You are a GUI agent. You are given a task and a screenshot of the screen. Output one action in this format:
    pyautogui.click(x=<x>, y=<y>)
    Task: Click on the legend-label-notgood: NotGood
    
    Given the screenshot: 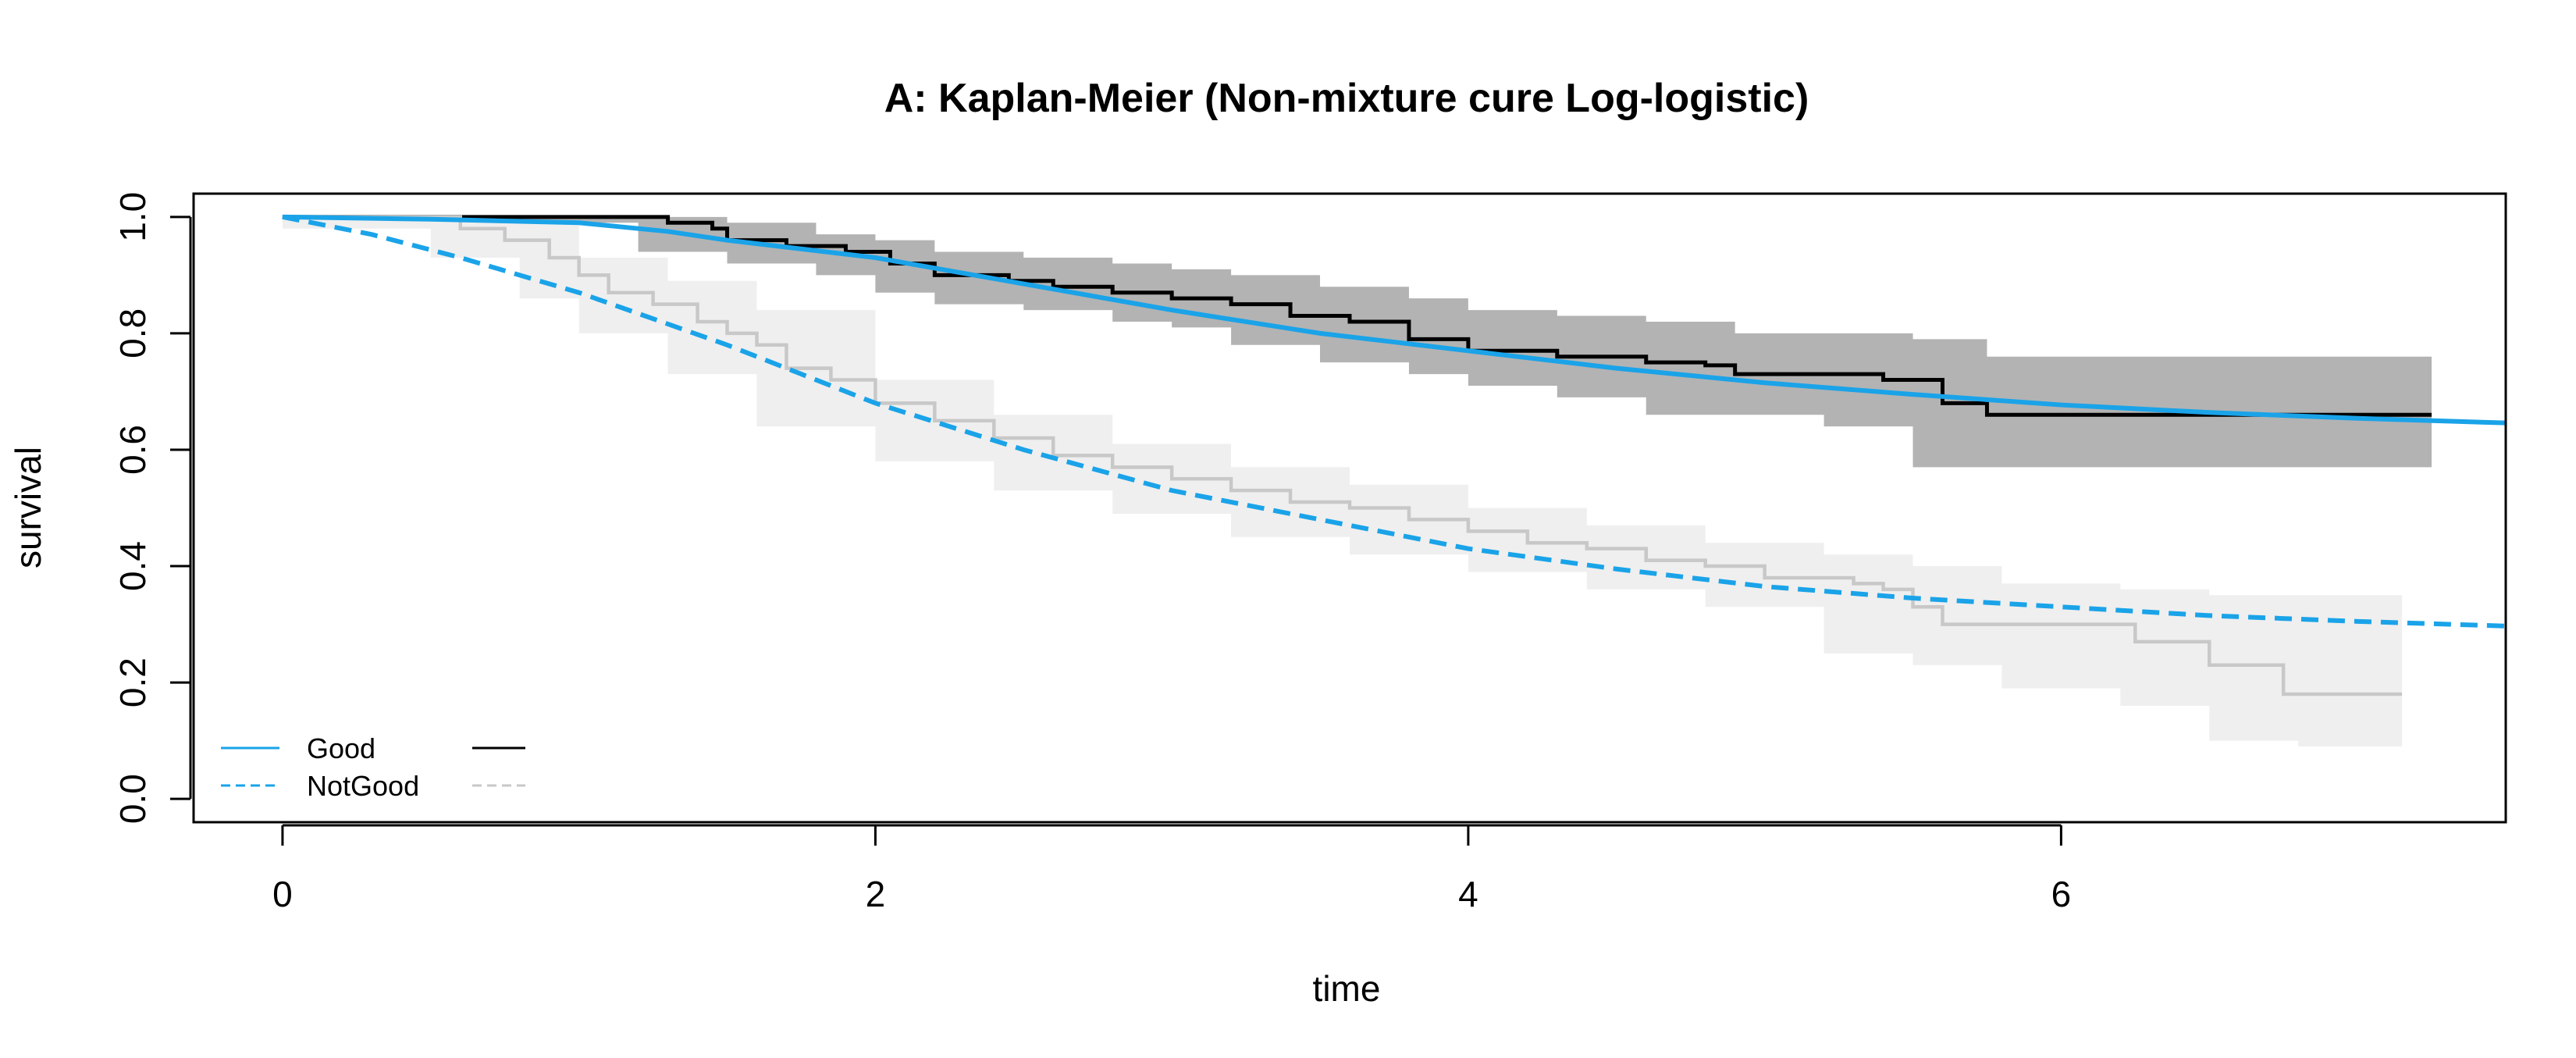 What is the action you would take?
    pyautogui.click(x=363, y=786)
    